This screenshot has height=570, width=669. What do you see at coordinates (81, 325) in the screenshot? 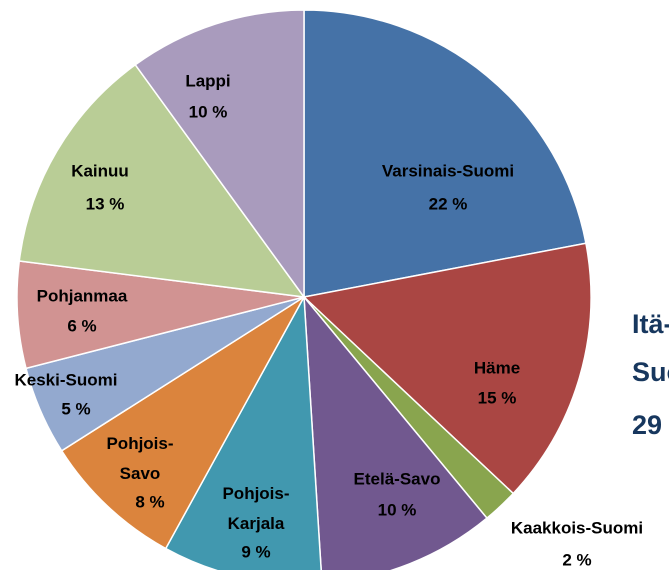
I see `slice-value: 6 %` at bounding box center [81, 325].